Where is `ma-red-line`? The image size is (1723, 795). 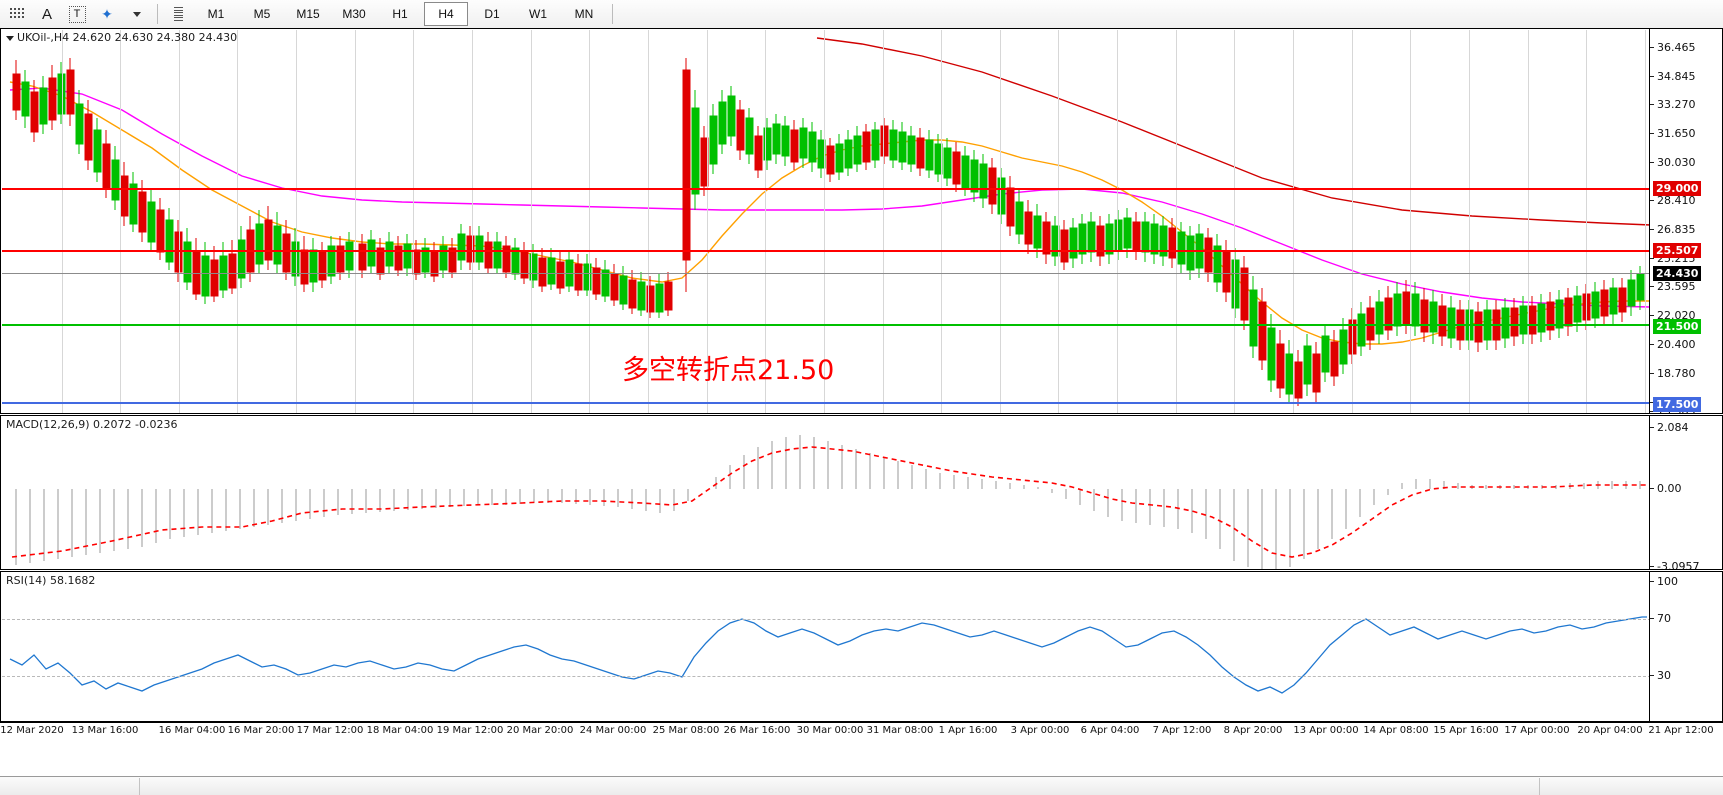
ma-red-line is located at coordinates (1233, 131).